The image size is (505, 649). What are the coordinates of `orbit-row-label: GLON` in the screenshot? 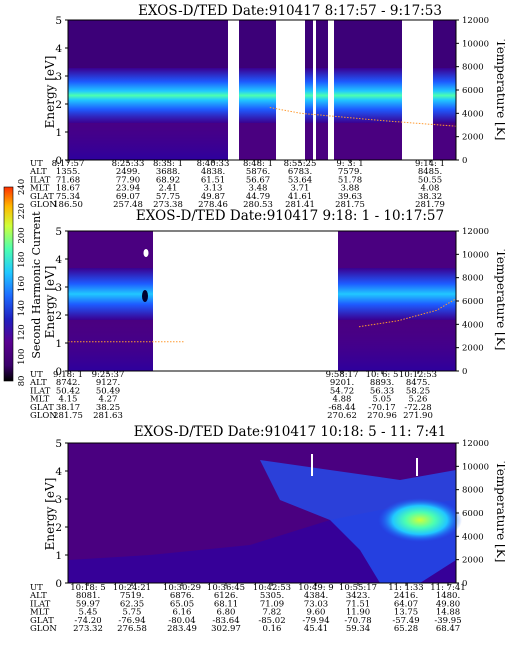 It's located at (43, 629).